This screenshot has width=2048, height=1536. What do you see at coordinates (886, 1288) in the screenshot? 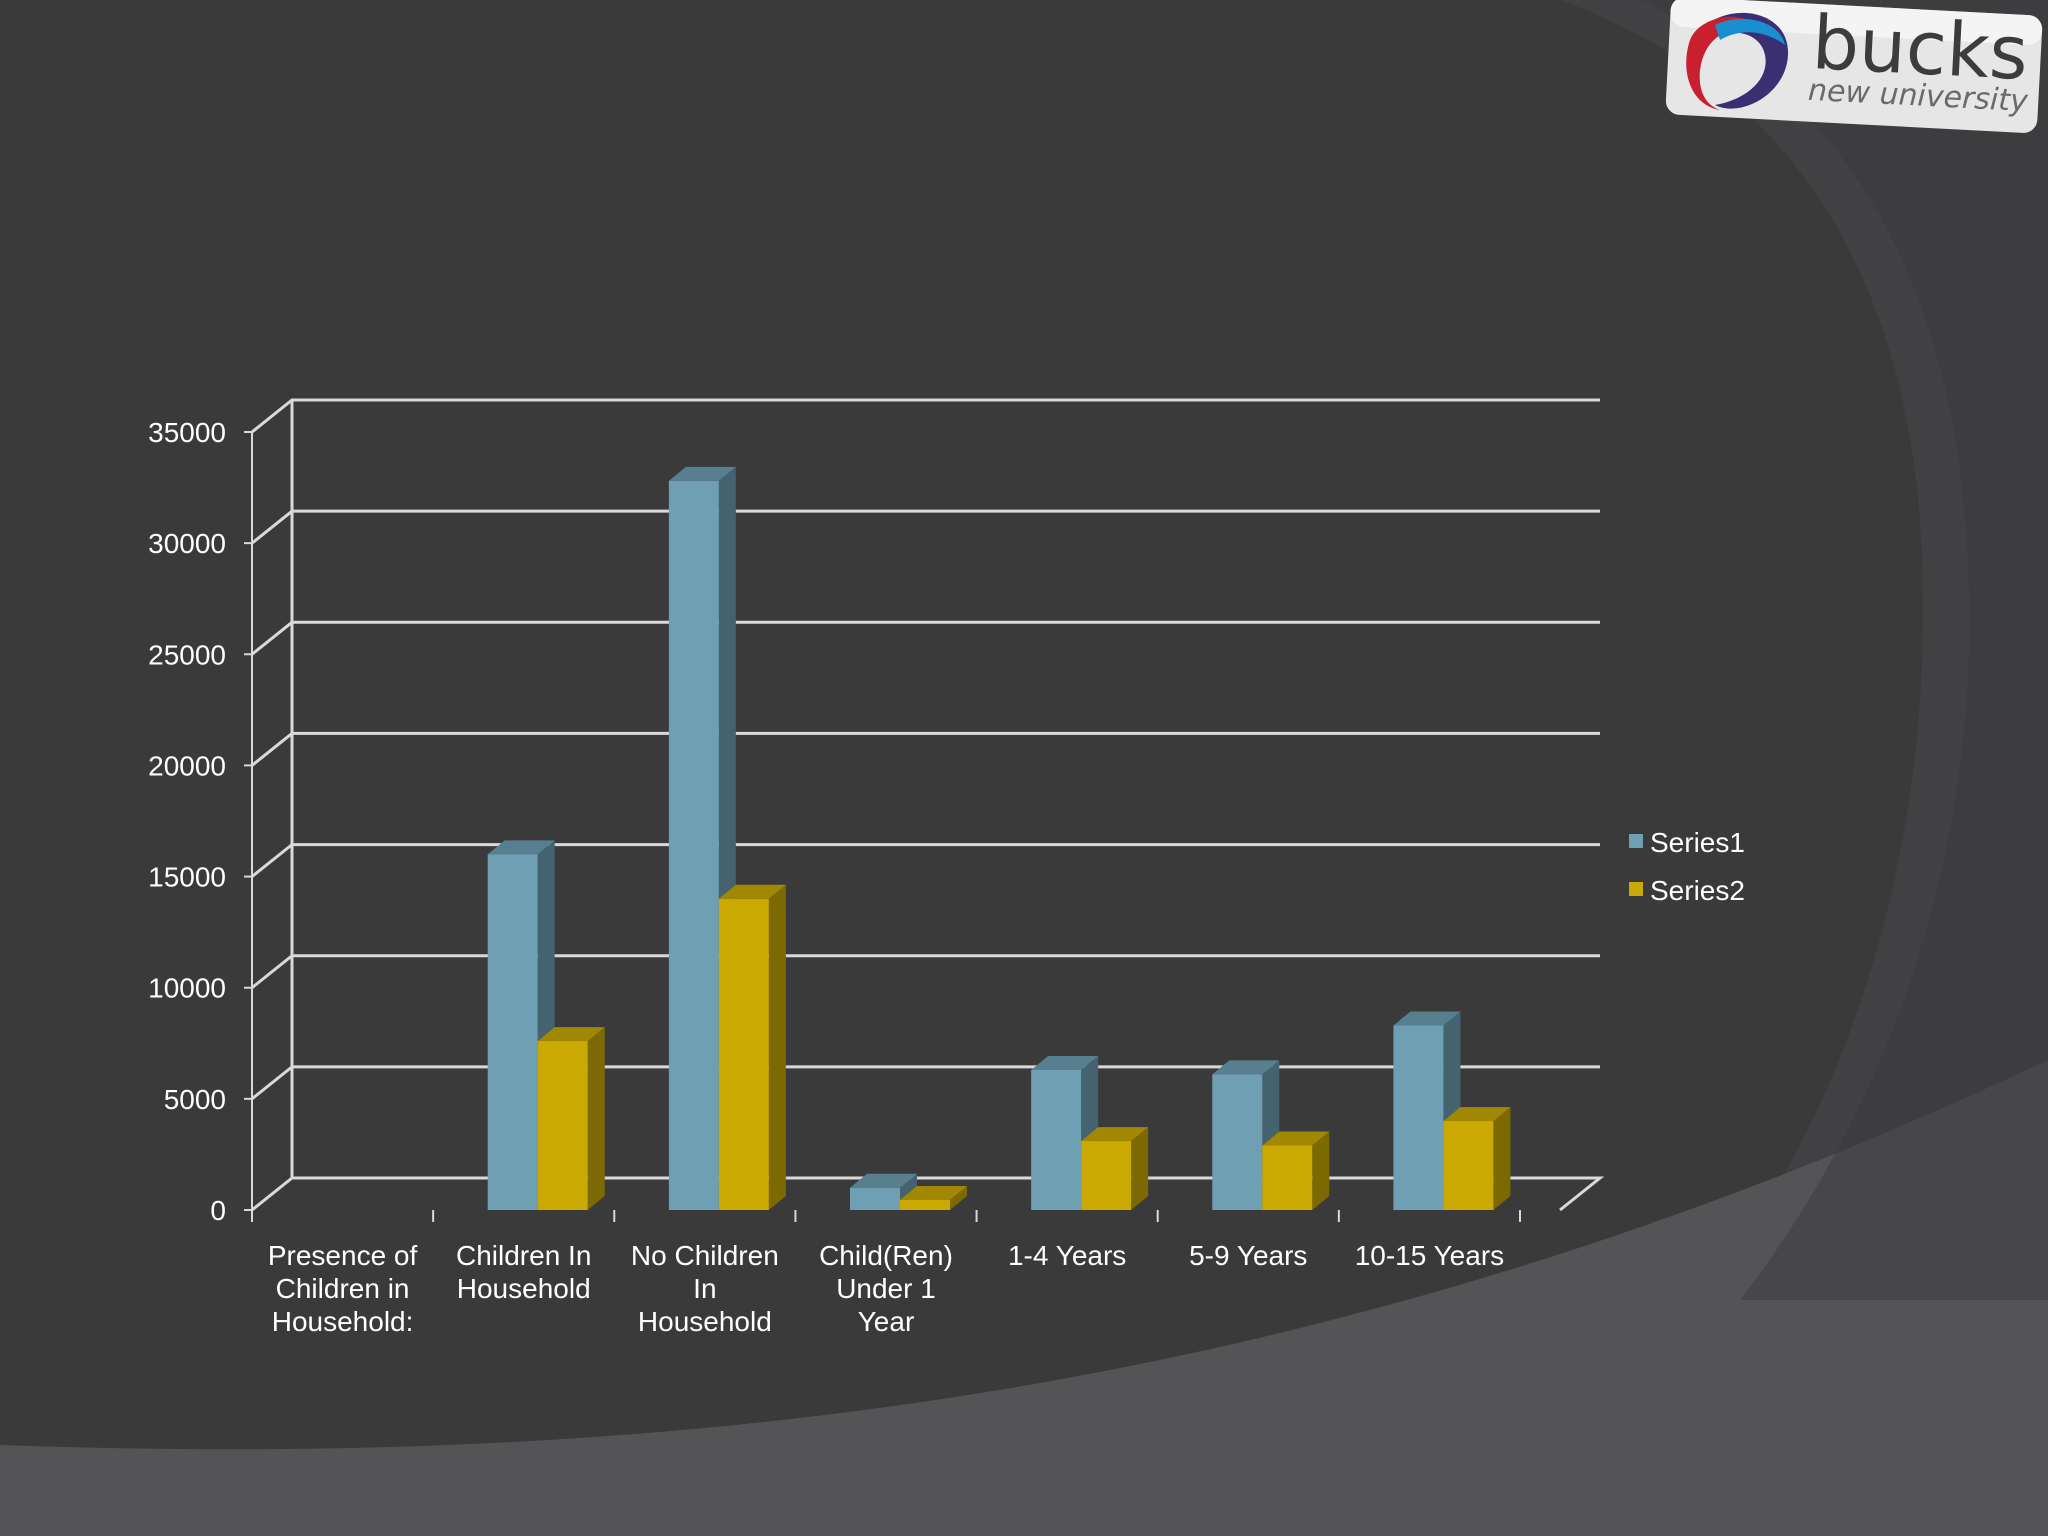
I see `x-tick-label: Child(Ren) Under 1 Year` at bounding box center [886, 1288].